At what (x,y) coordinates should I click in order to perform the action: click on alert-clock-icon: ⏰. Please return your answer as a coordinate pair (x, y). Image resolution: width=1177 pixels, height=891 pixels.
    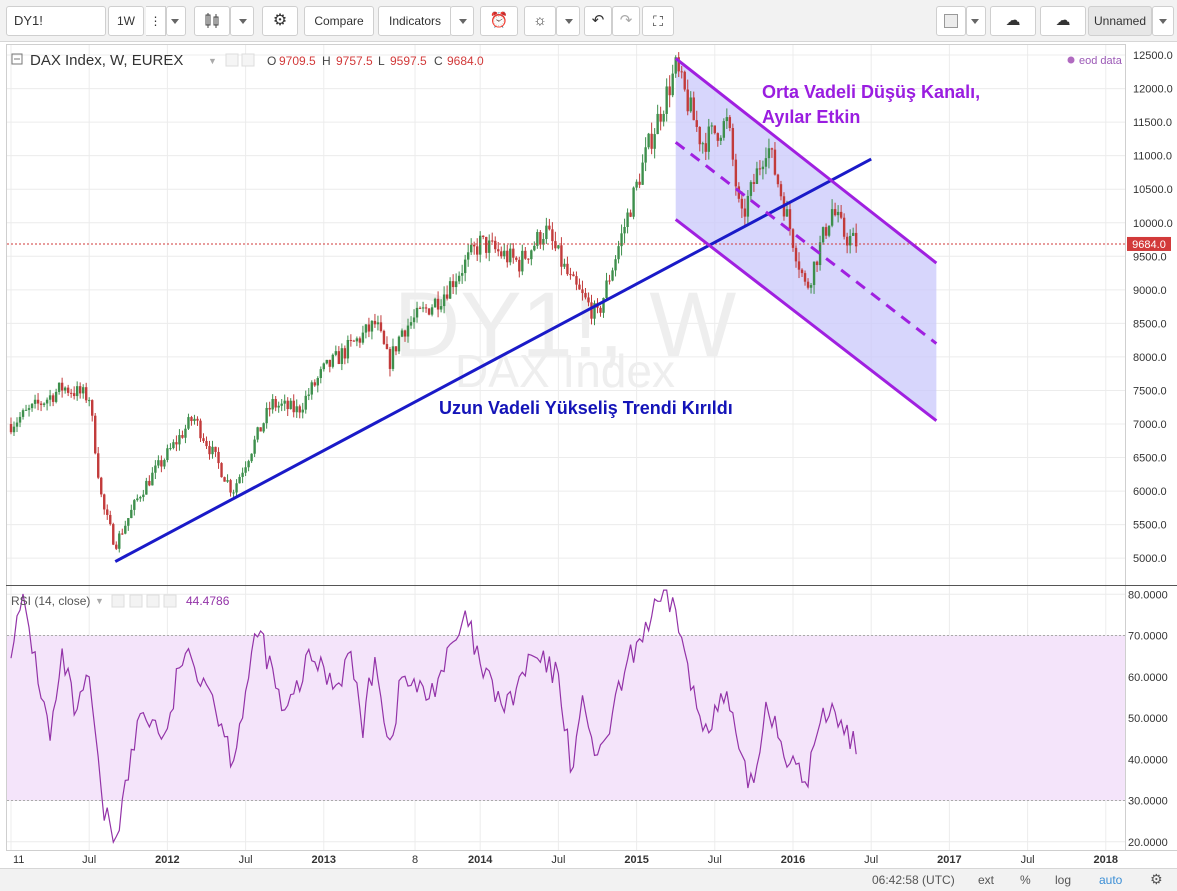
    Looking at the image, I should click on (499, 21).